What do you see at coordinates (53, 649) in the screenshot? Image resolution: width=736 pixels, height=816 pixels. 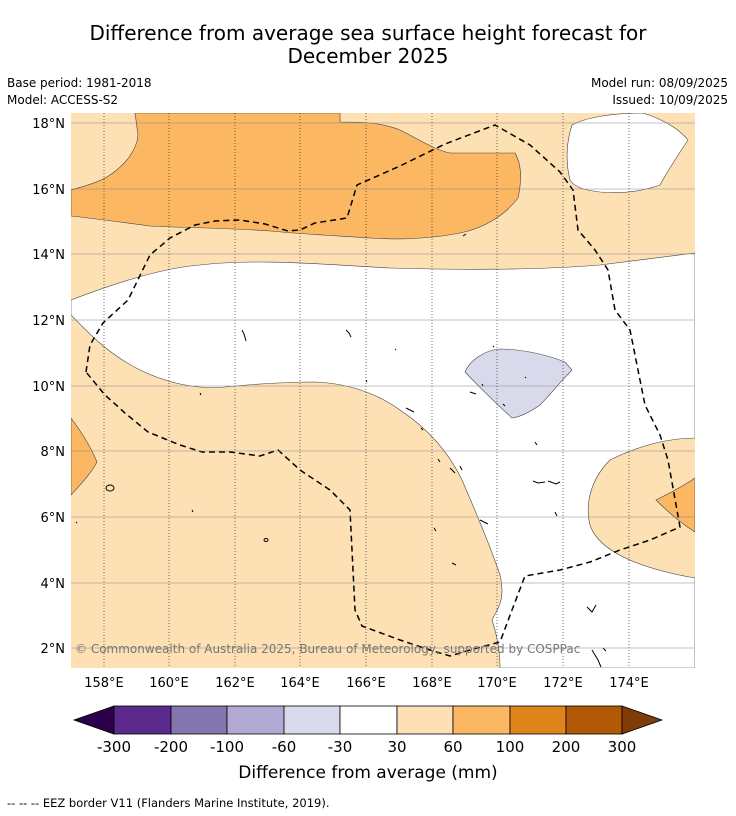 I see `lat-tick: 2°N` at bounding box center [53, 649].